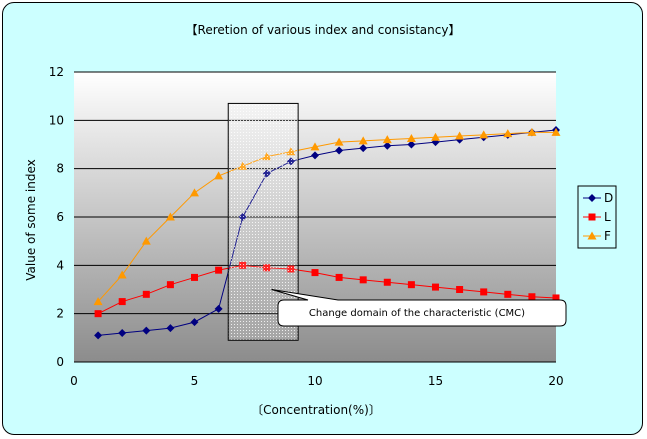 The image size is (647, 439). What do you see at coordinates (74, 381) in the screenshot?
I see `x-tick-label: 0` at bounding box center [74, 381].